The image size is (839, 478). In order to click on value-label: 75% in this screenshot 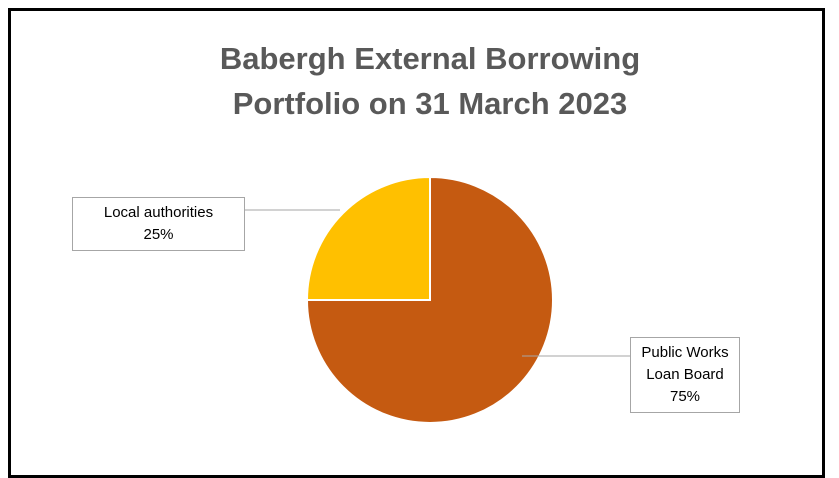, I will do `click(685, 396)`.